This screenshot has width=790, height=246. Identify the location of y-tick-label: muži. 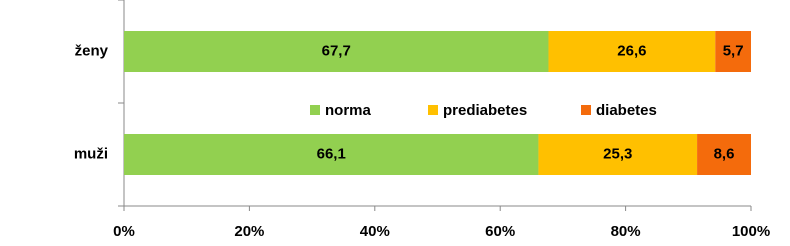
(91, 153).